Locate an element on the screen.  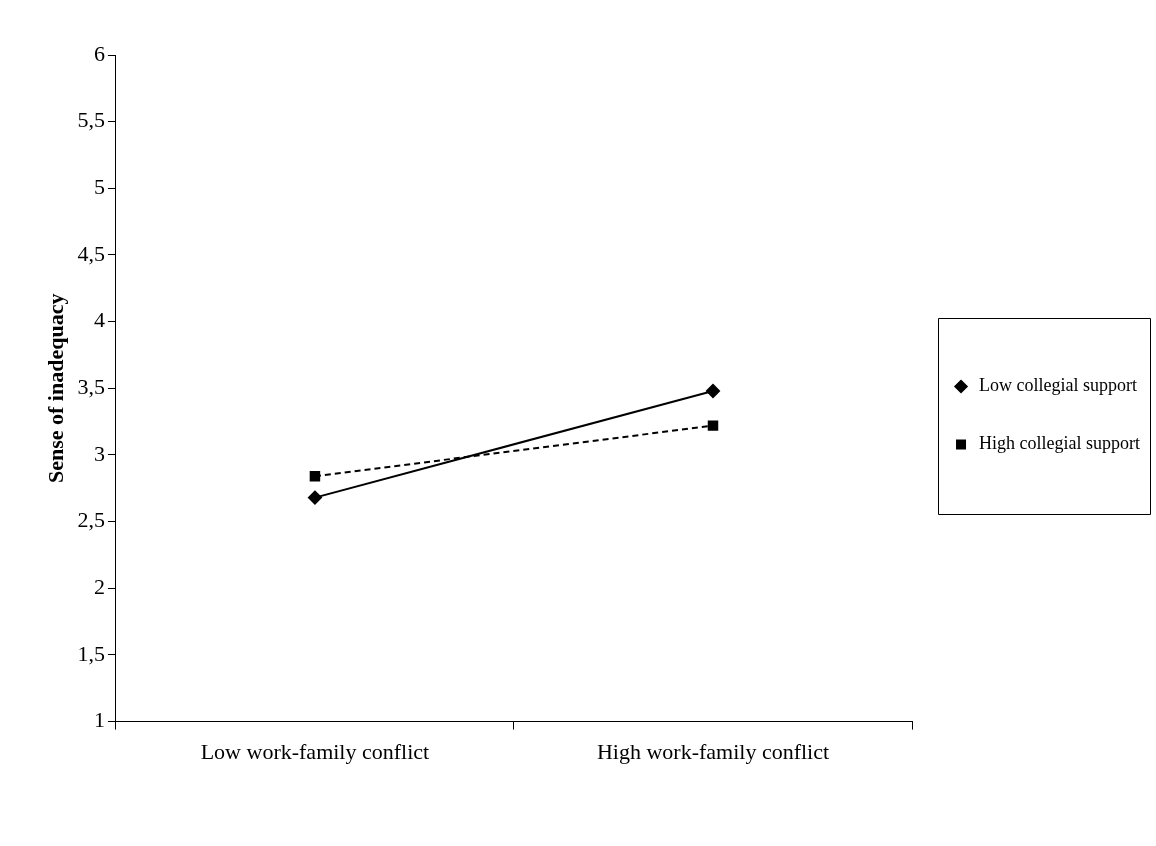
y-tick-label: 5,5 is located at coordinates (91, 120).